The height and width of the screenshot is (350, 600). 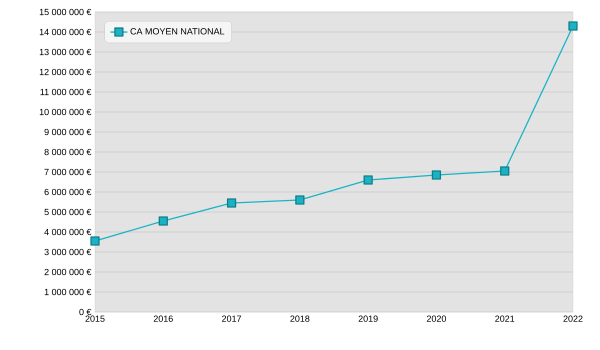 I want to click on x-tick-label: 2018, so click(x=300, y=319).